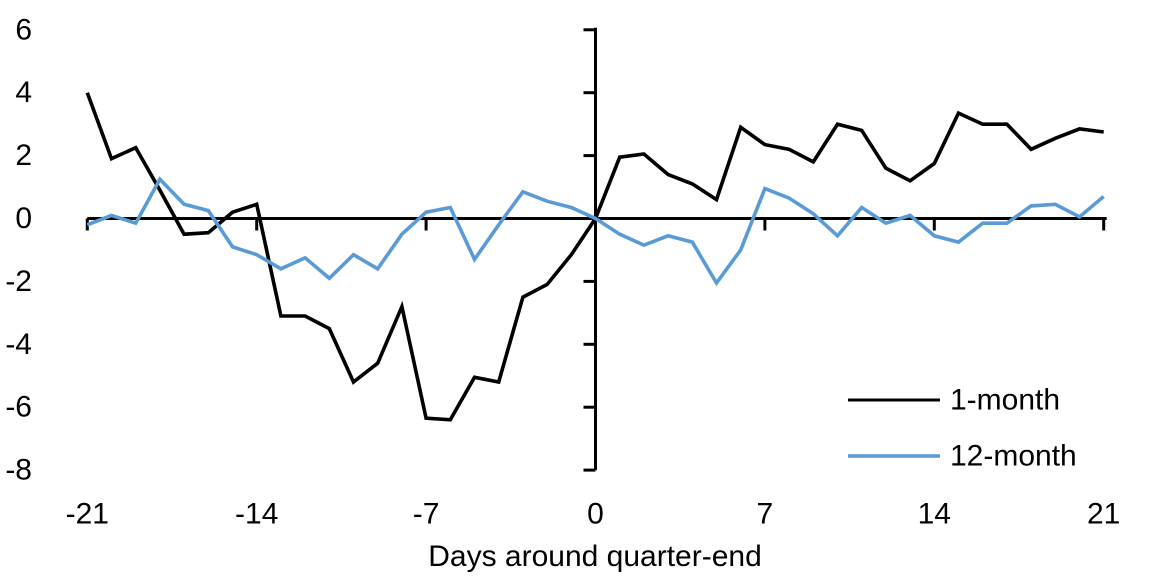 This screenshot has width=1152, height=584. What do you see at coordinates (426, 514) in the screenshot?
I see `x-tick-label: -7` at bounding box center [426, 514].